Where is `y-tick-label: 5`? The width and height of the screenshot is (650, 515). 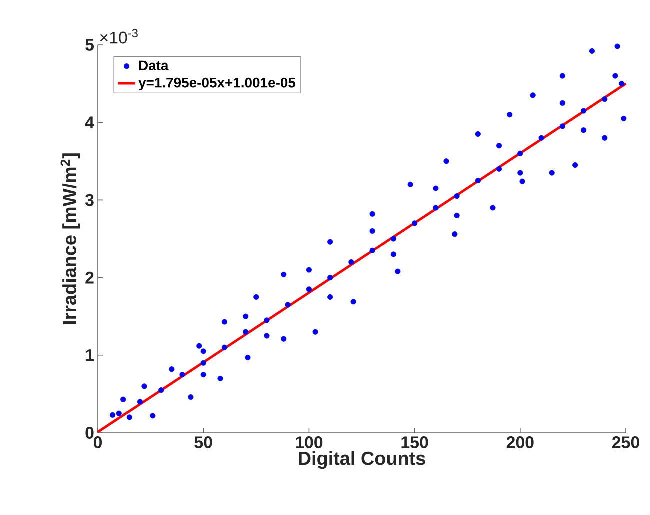
y-tick-label: 5 is located at coordinates (90, 45).